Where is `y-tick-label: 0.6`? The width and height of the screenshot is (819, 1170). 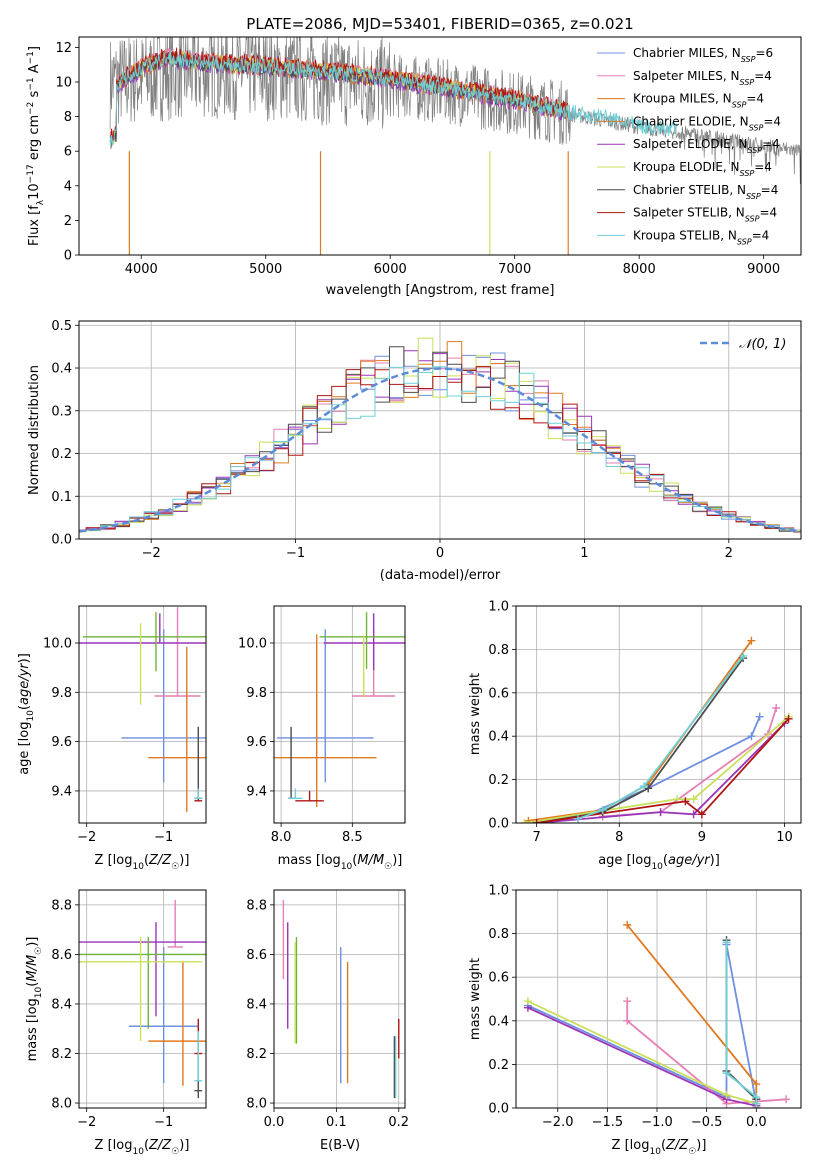
y-tick-label: 0.6 is located at coordinates (498, 693).